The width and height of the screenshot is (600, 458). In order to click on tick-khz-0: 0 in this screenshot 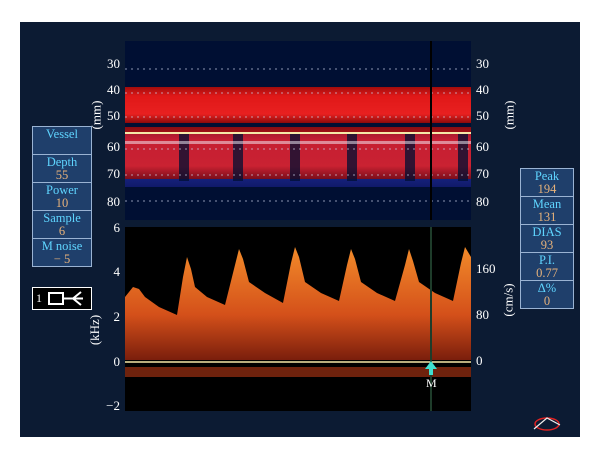, I will do `click(117, 361)`.